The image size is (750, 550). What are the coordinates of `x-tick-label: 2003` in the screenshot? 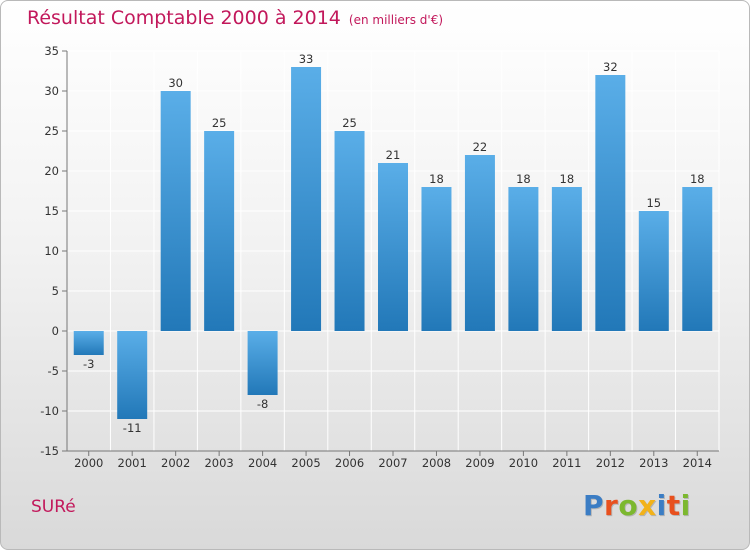 It's located at (218, 463).